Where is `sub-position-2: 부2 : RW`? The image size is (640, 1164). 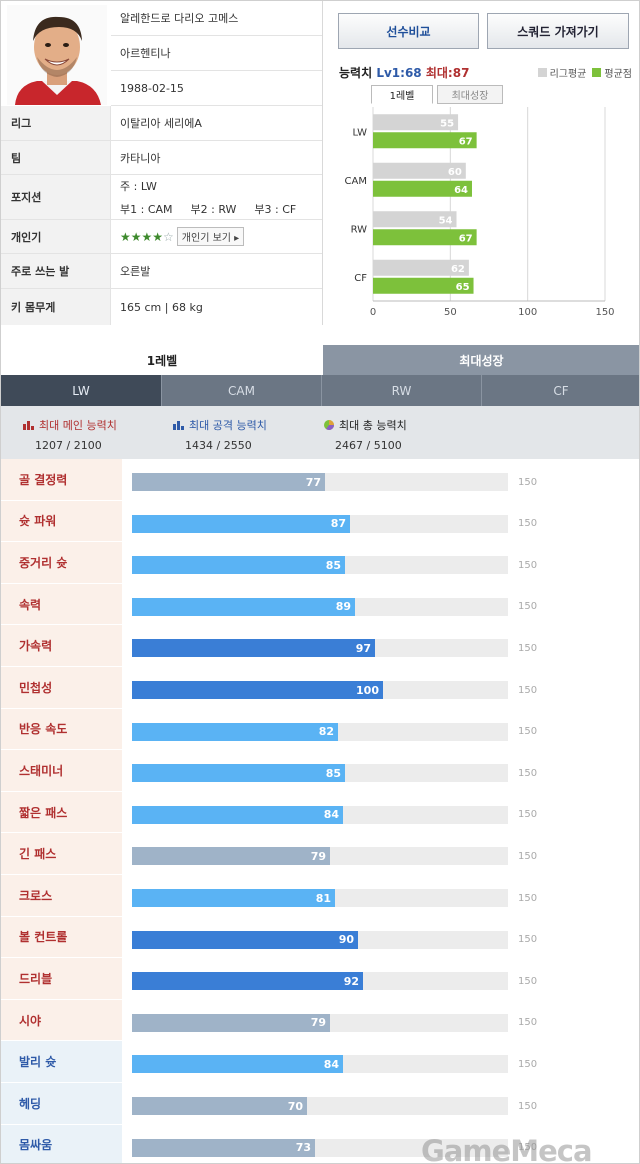 sub-position-2: 부2 : RW is located at coordinates (213, 209).